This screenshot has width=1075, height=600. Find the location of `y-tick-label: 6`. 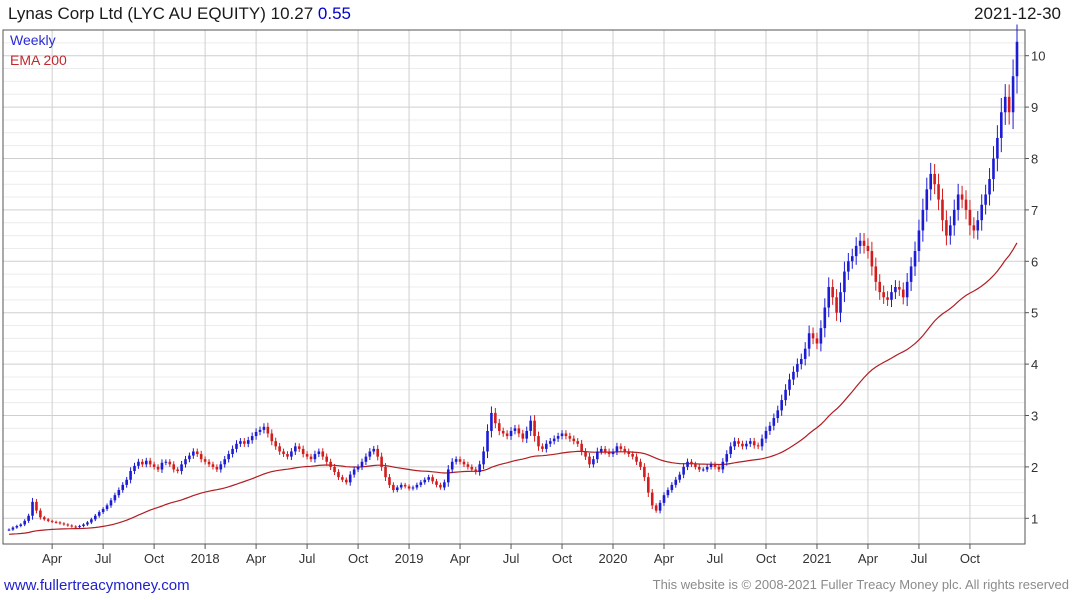

y-tick-label: 6 is located at coordinates (1034, 261).